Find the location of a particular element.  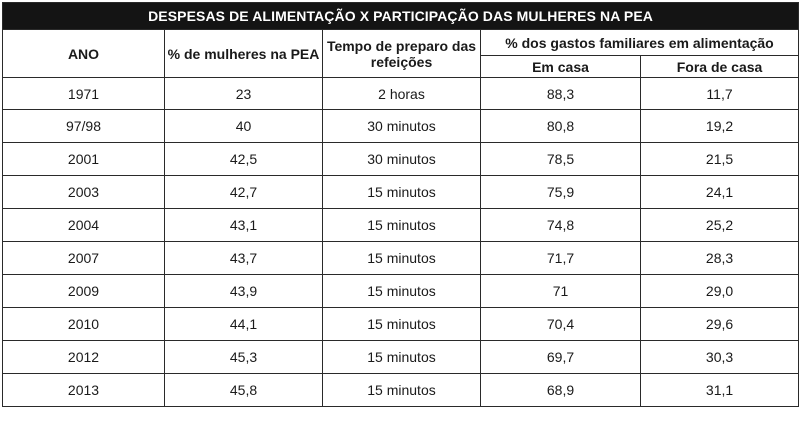

cell-ano: 2007 is located at coordinates (83, 258).